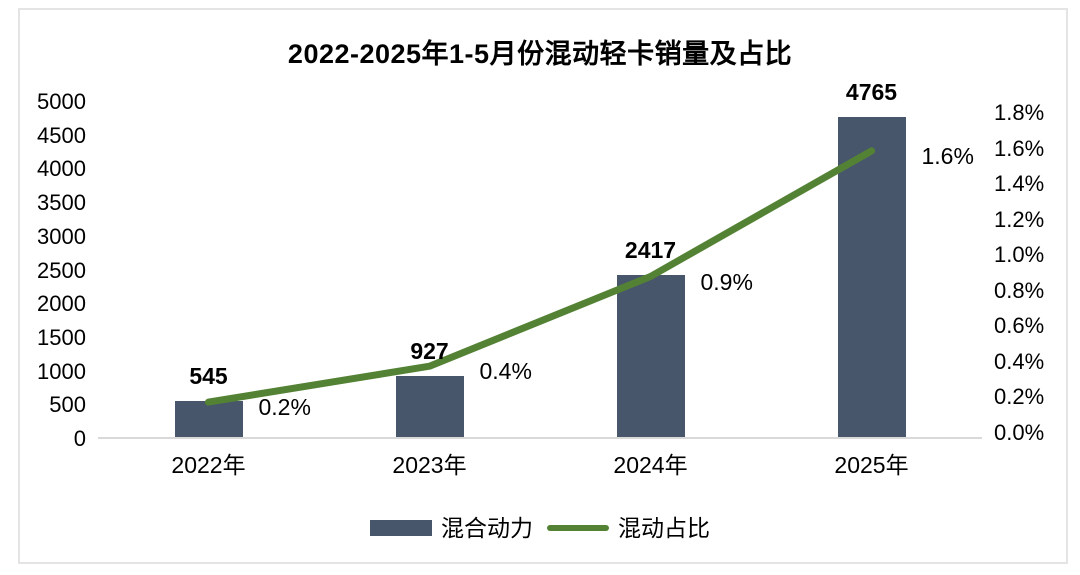 The height and width of the screenshot is (575, 1080). I want to click on left-axis-tick-label: 1000, so click(61, 371).